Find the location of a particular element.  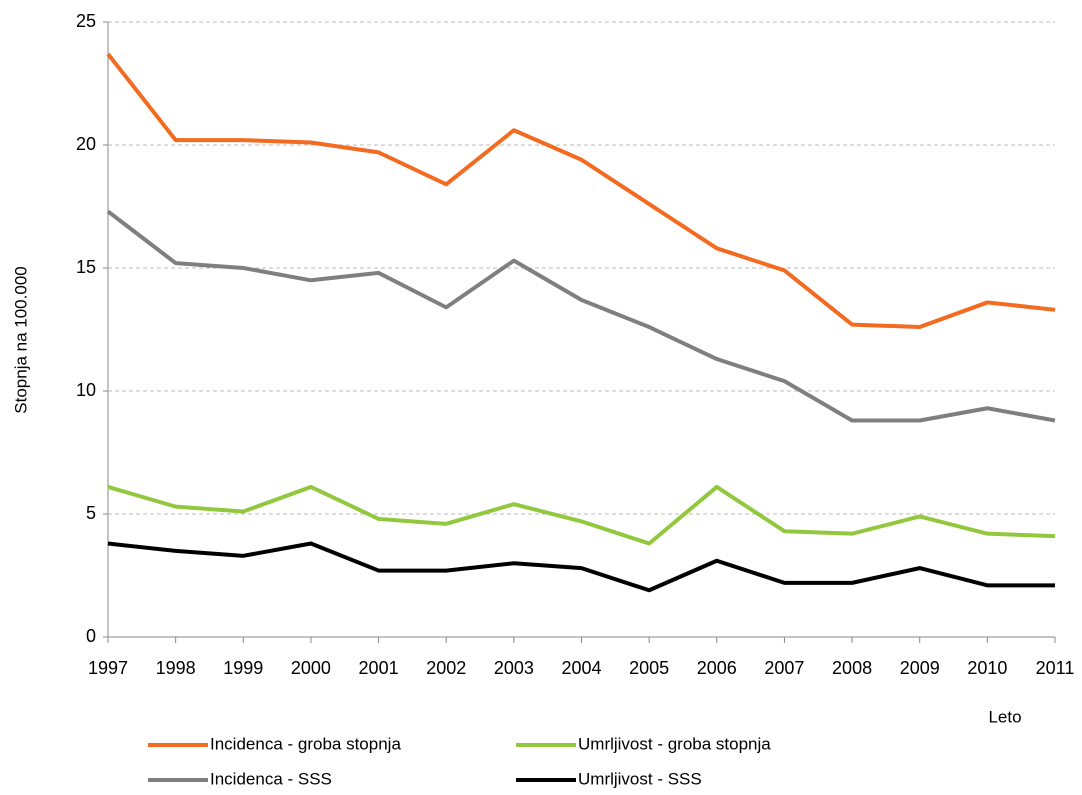

x-tick-label: 2011 is located at coordinates (1055, 668).